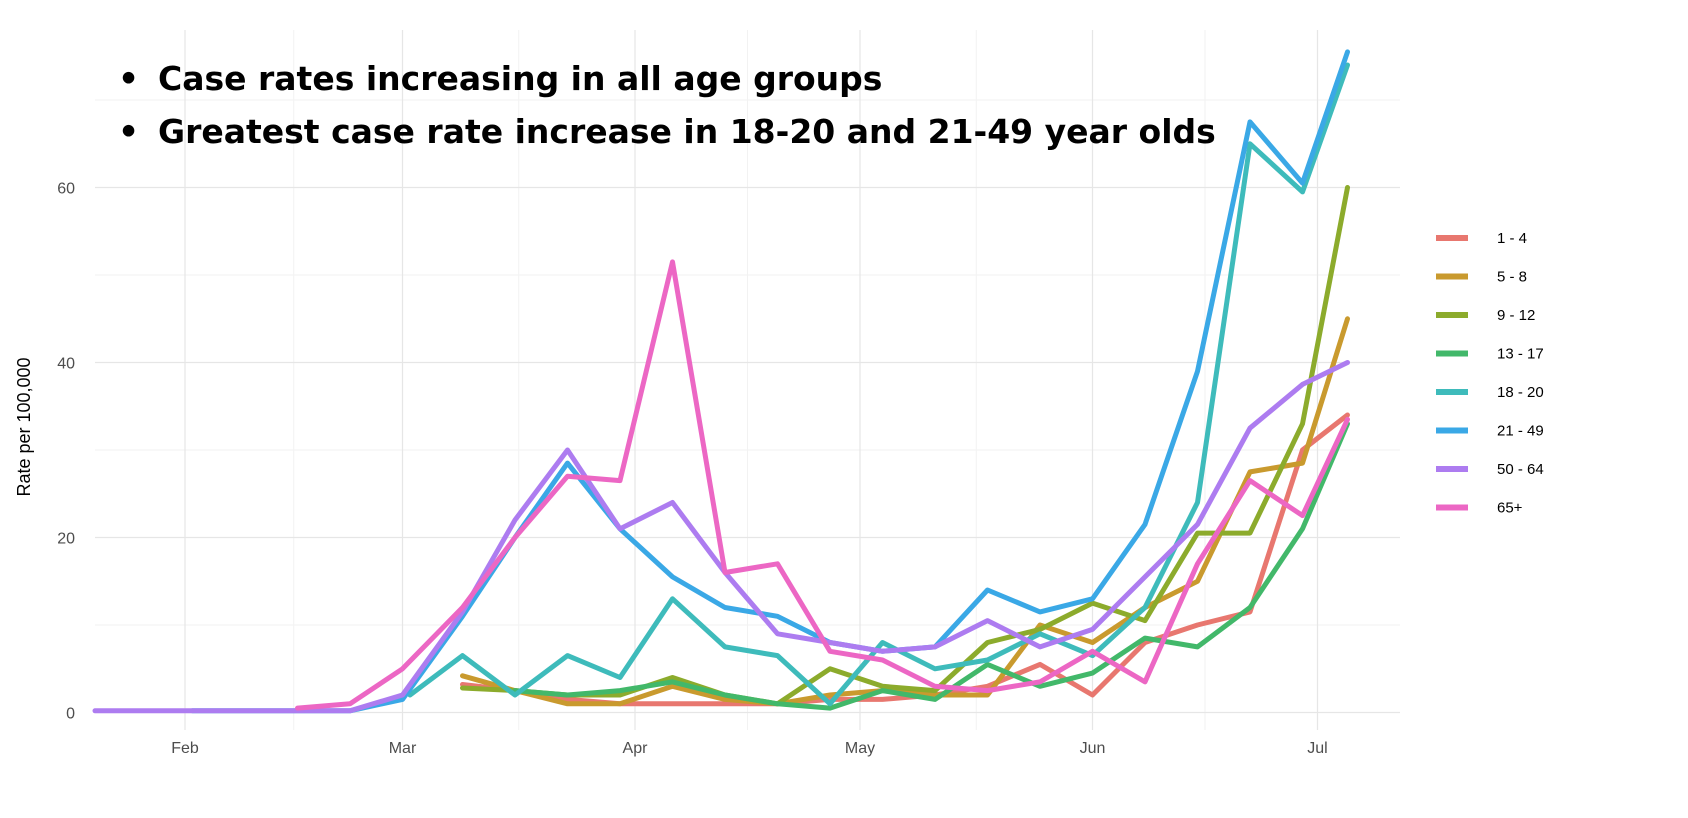  I want to click on annotation-text: Case rates increasing in all age groups, so click(520, 78).